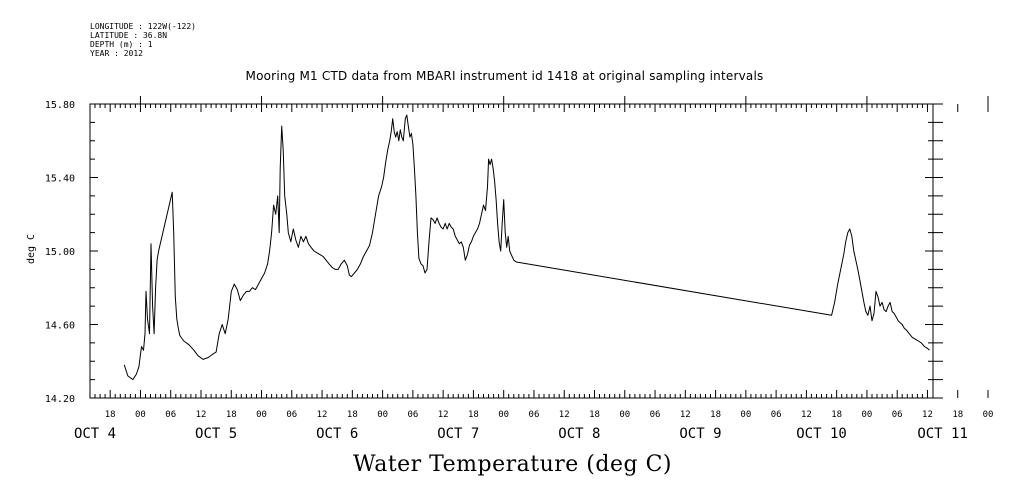 This screenshot has height=504, width=1009. What do you see at coordinates (95, 434) in the screenshot?
I see `x-day-label: OCT 4` at bounding box center [95, 434].